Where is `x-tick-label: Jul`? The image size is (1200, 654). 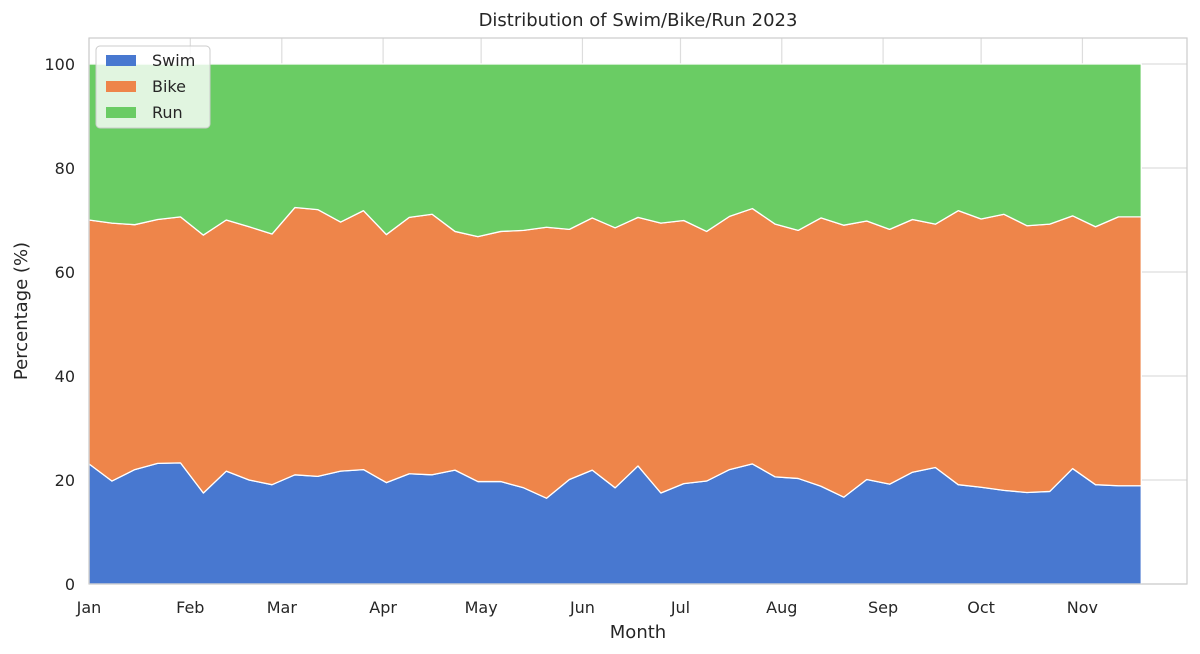 x-tick-label: Jul is located at coordinates (680, 607).